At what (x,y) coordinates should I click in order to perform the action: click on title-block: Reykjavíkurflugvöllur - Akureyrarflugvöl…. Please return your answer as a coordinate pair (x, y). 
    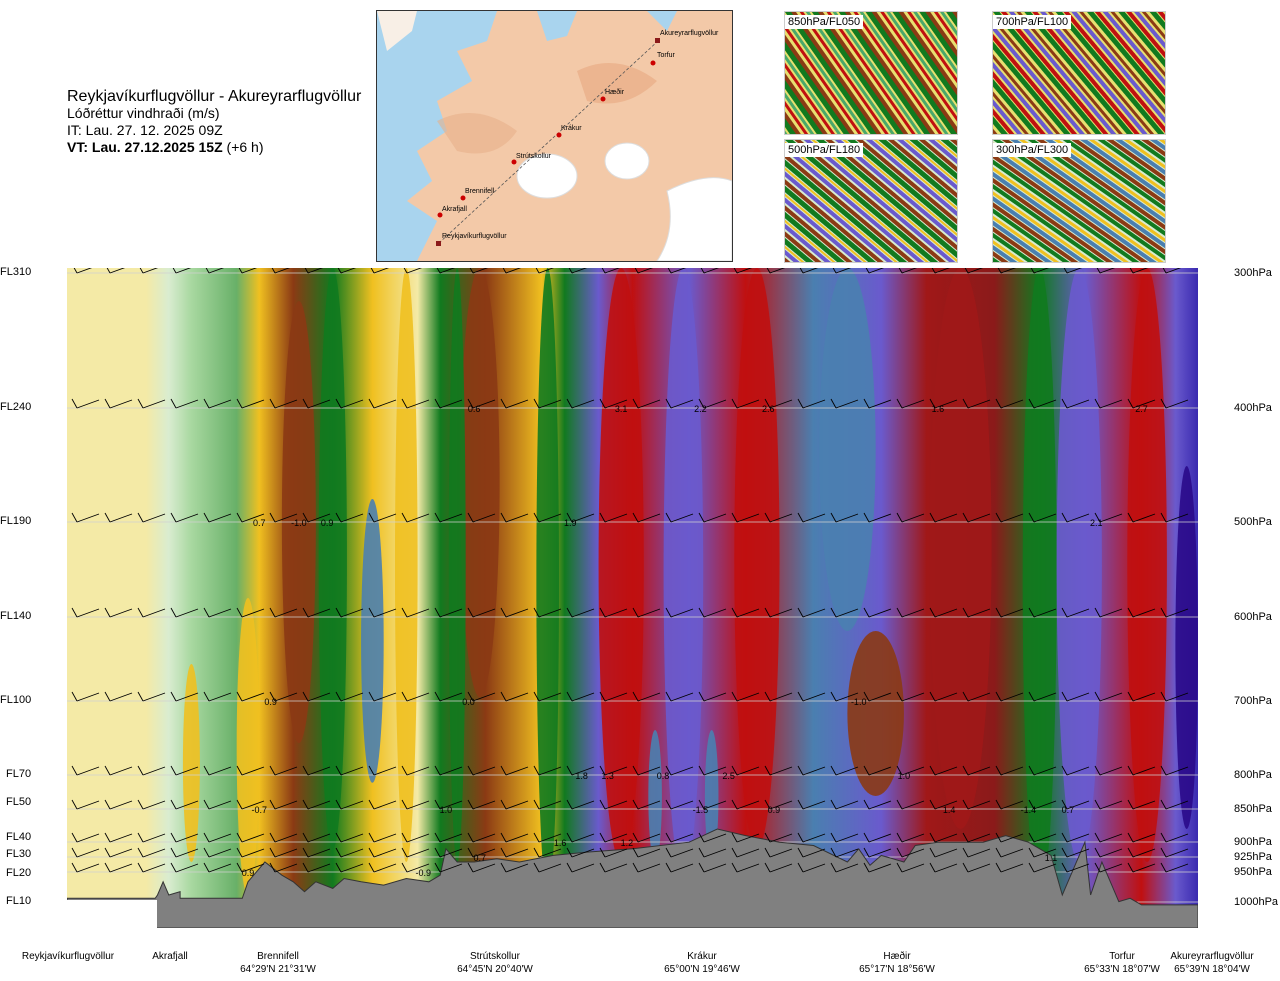
    Looking at the image, I should click on (214, 122).